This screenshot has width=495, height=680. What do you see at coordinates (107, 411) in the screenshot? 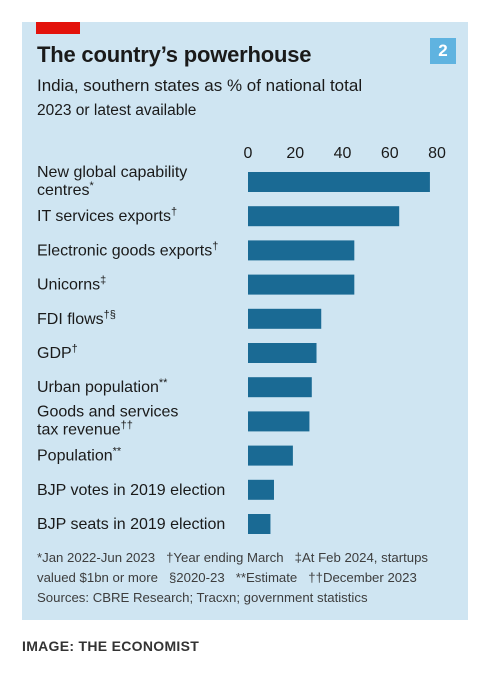
I see `category-label: Goods and services` at bounding box center [107, 411].